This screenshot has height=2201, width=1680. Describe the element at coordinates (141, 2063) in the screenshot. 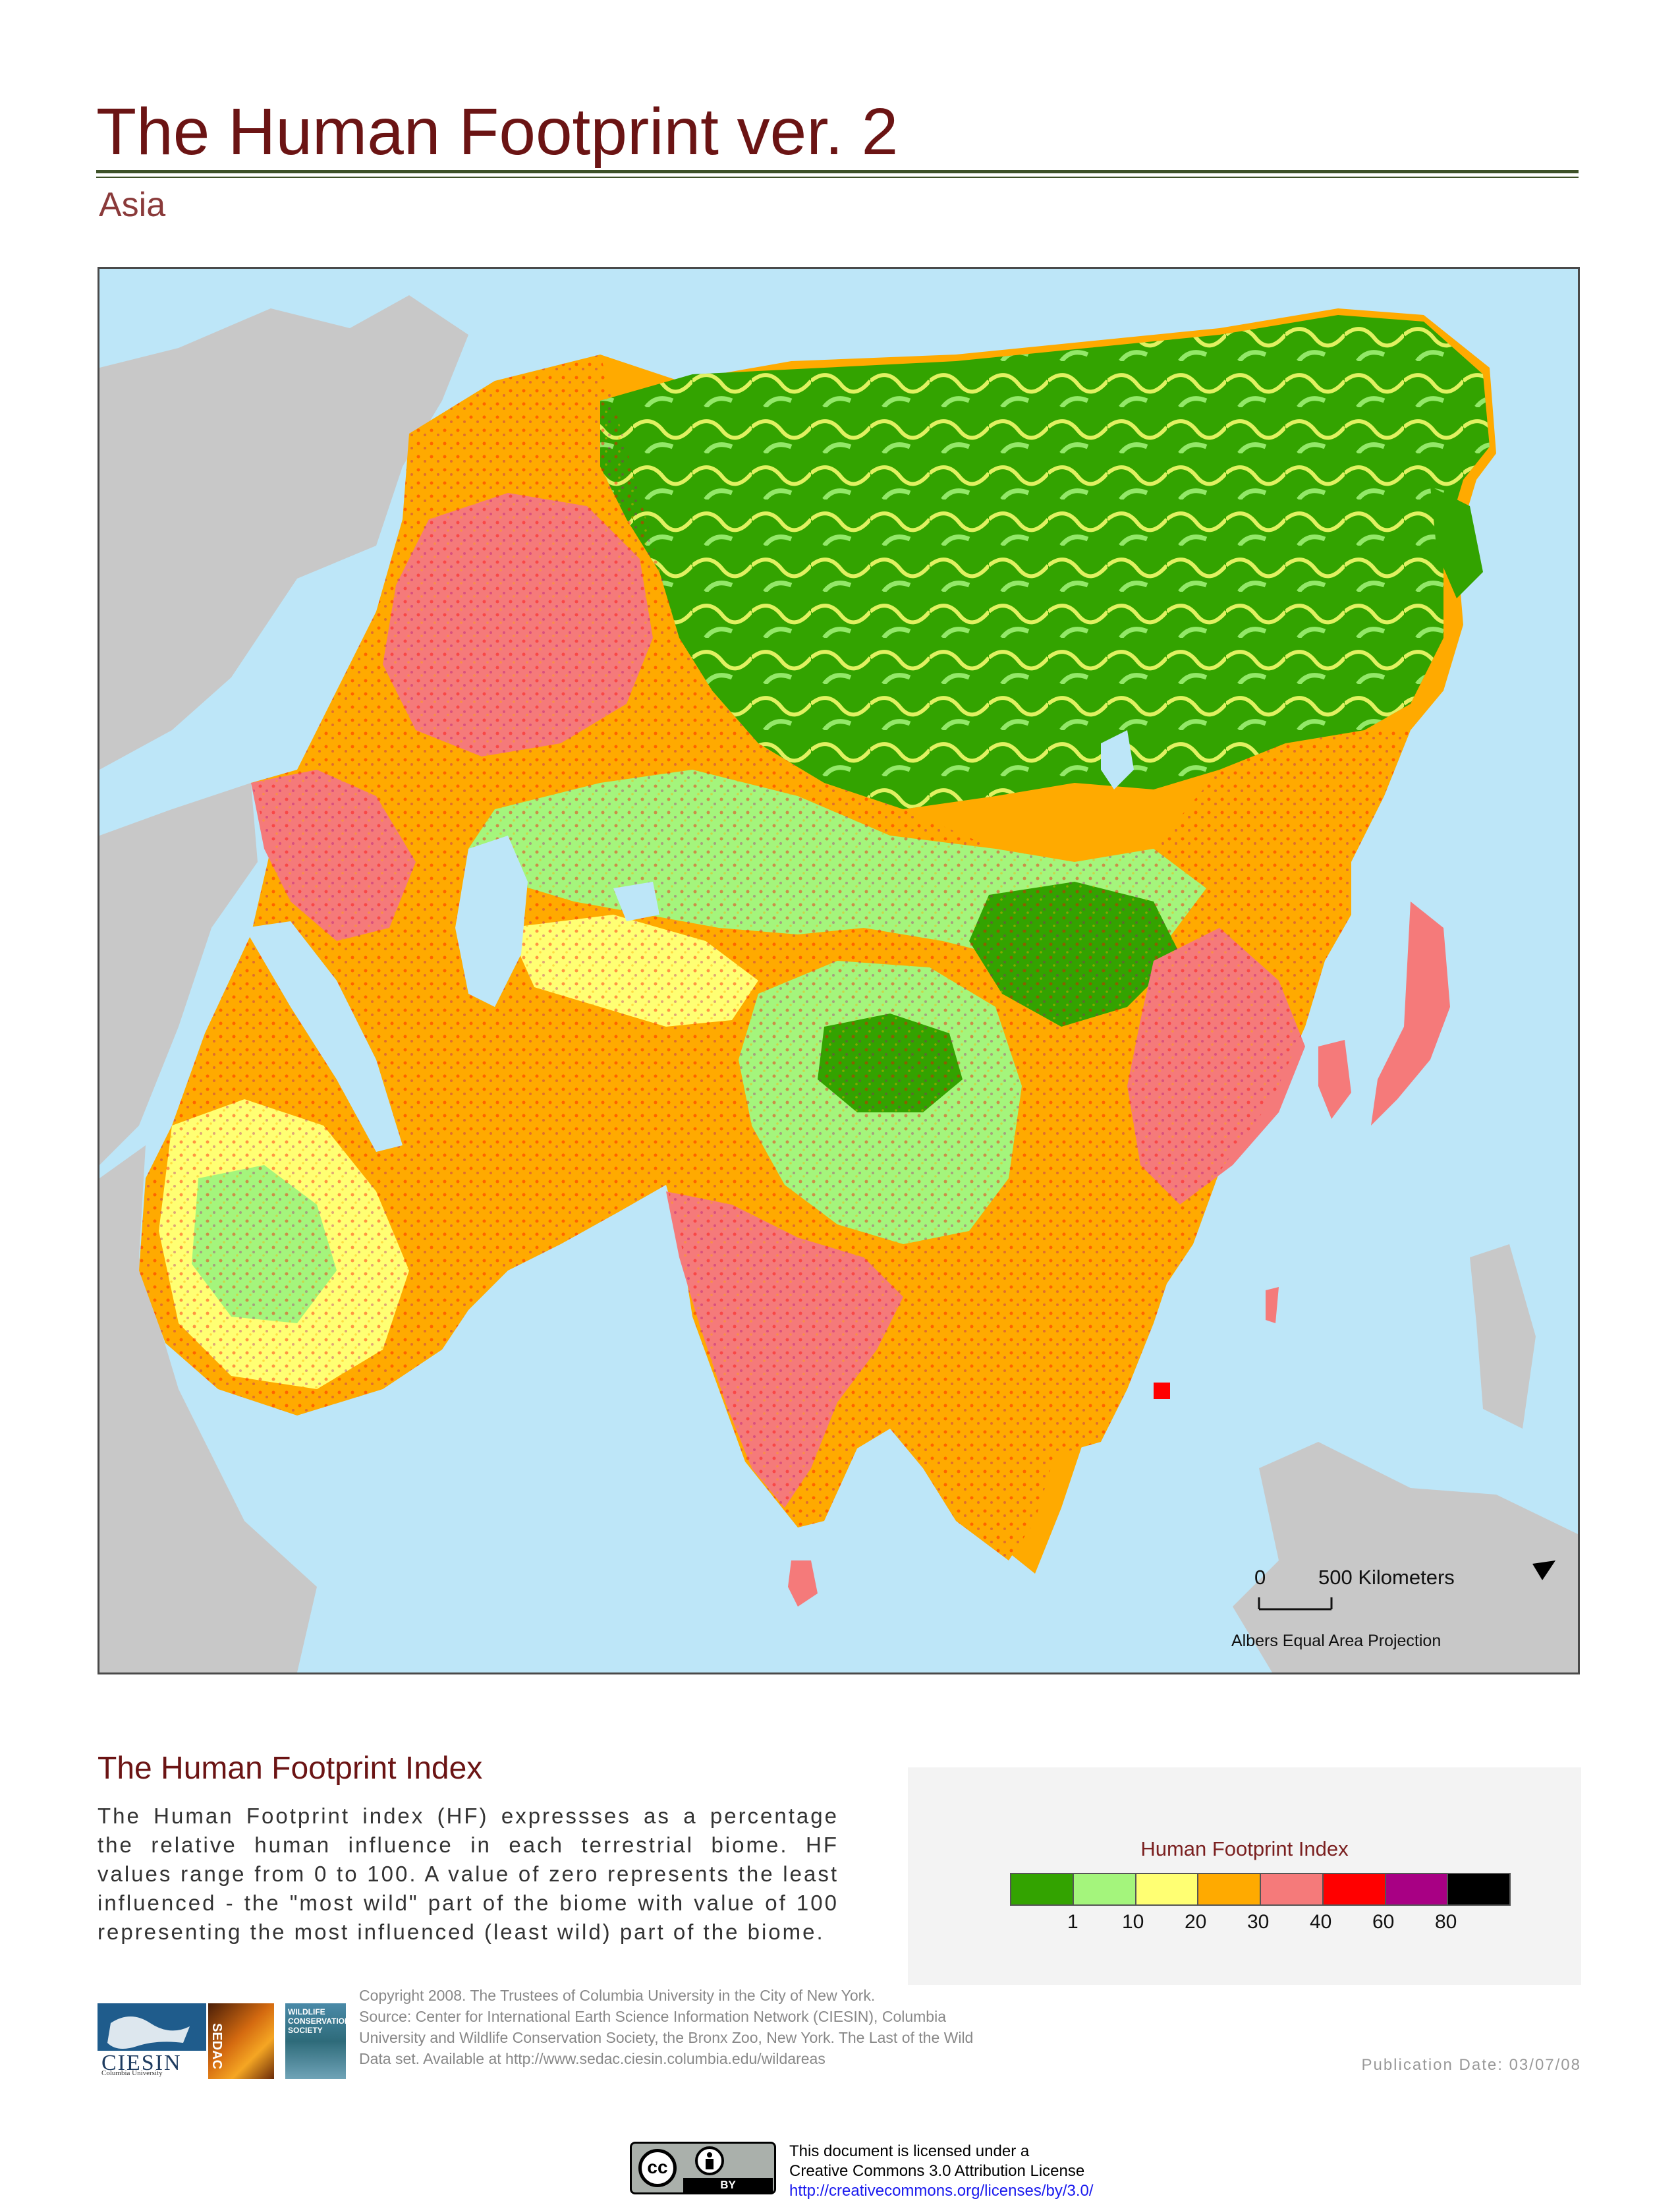

I see `ciesin-logo-text: CIESIN` at that location.